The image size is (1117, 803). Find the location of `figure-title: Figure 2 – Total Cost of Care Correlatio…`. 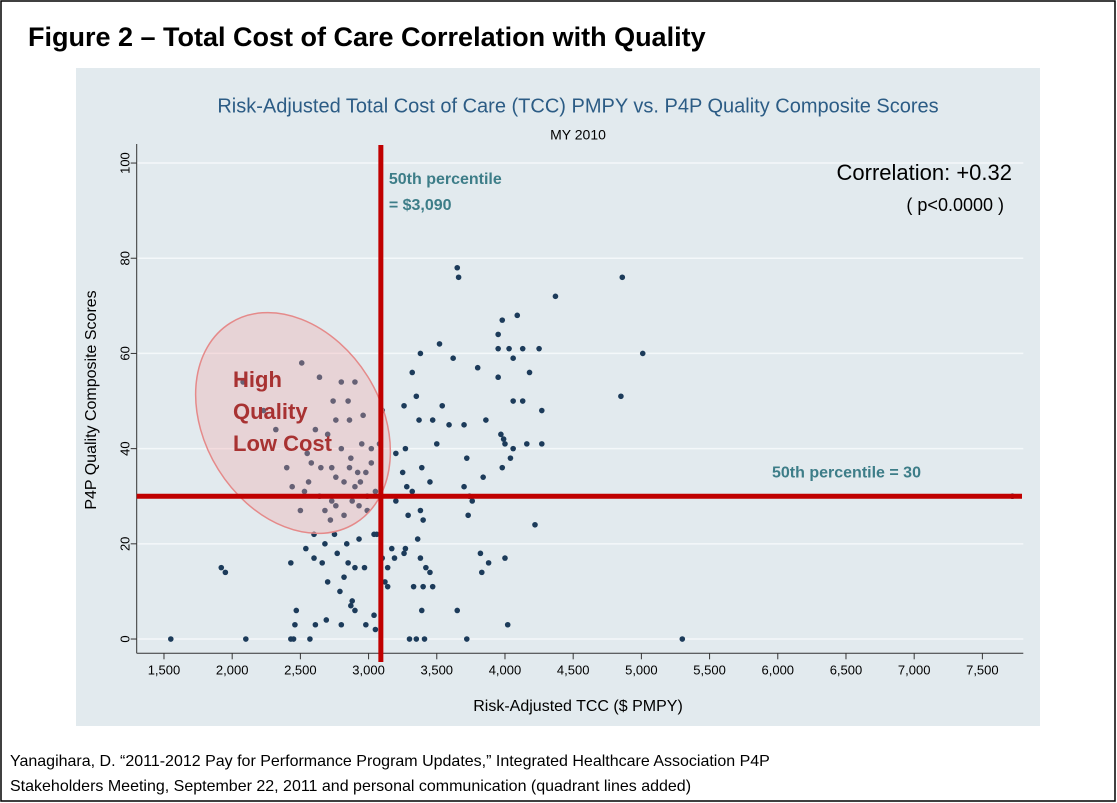

figure-title: Figure 2 – Total Cost of Care Correlatio… is located at coordinates (367, 37).